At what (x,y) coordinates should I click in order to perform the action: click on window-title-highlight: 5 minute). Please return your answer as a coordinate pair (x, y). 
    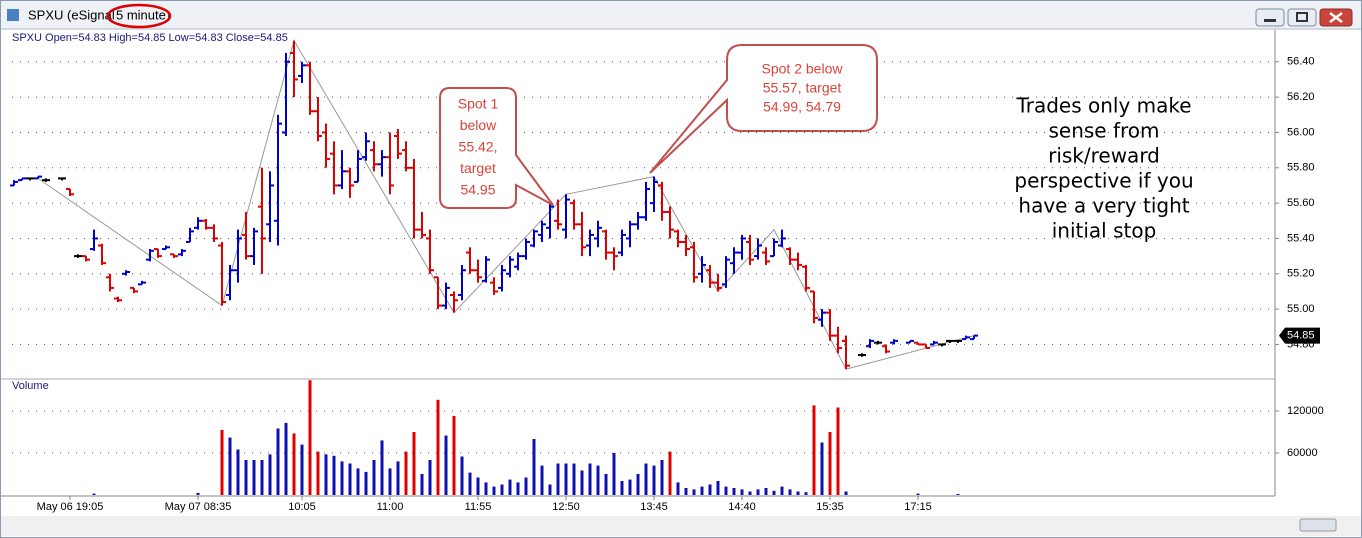
    Looking at the image, I should click on (143, 14).